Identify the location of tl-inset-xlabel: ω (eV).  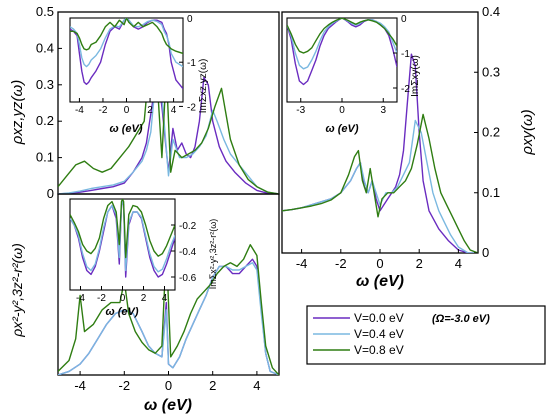
(125, 129).